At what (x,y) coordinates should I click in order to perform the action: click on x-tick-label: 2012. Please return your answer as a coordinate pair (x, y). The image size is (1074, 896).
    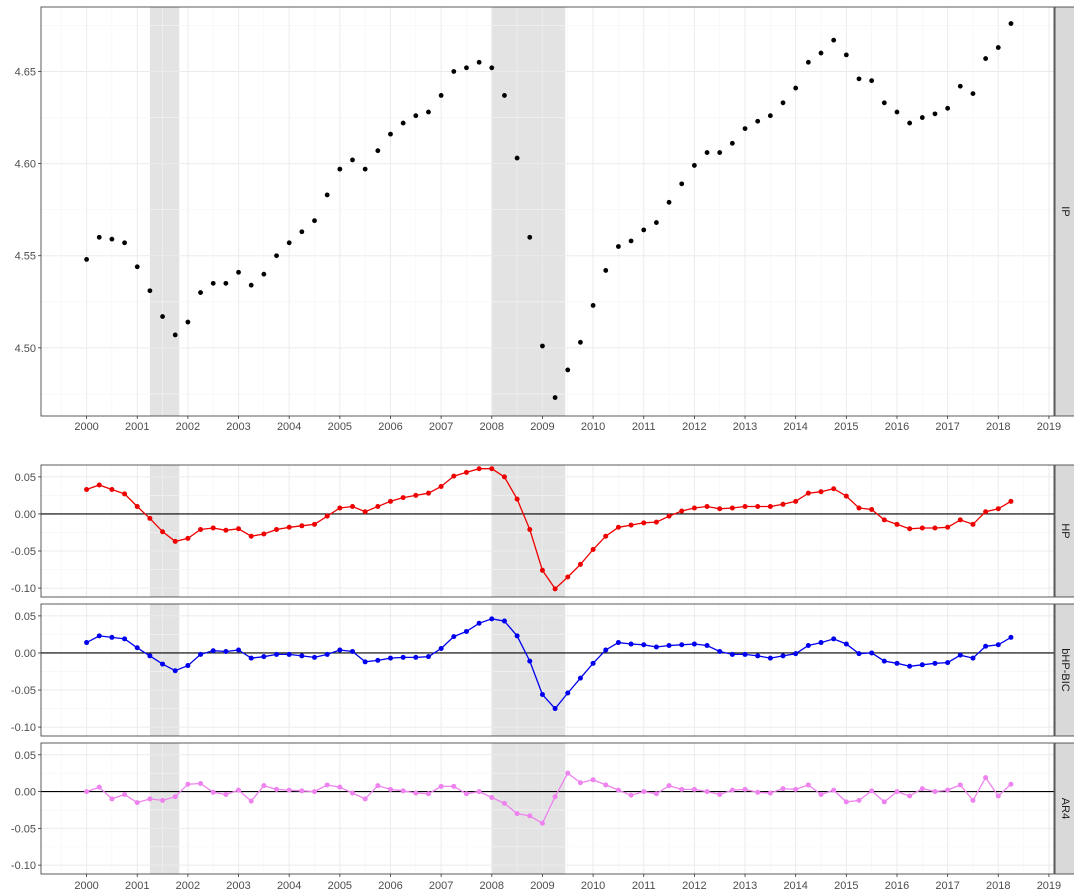
    Looking at the image, I should click on (694, 427).